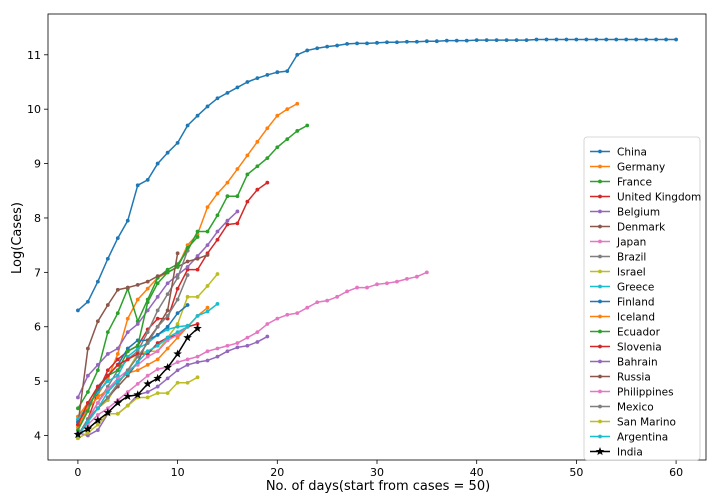 Image resolution: width=720 pixels, height=504 pixels. What do you see at coordinates (631, 257) in the screenshot?
I see `legend-label: Brazil` at bounding box center [631, 257].